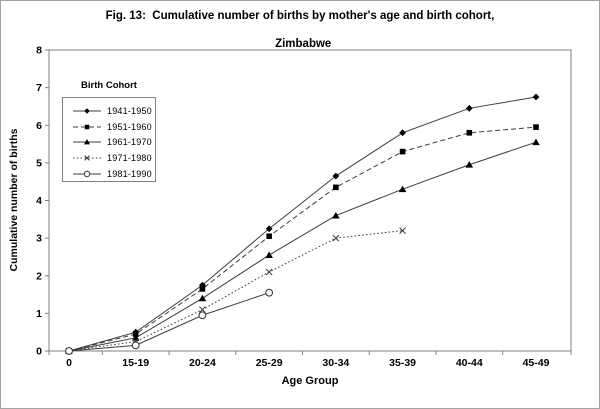  I want to click on legend-item: 1941-1950, so click(109, 111).